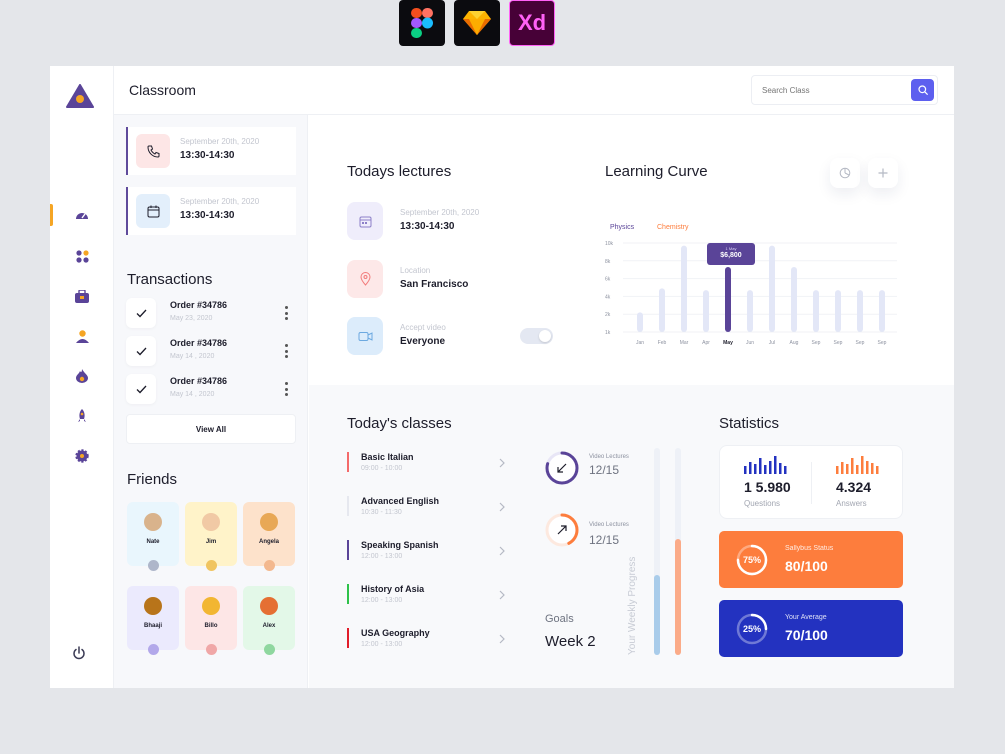 Image resolution: width=1005 pixels, height=754 pixels. Describe the element at coordinates (806, 617) in the screenshot. I see `average-label: Your Average` at that location.